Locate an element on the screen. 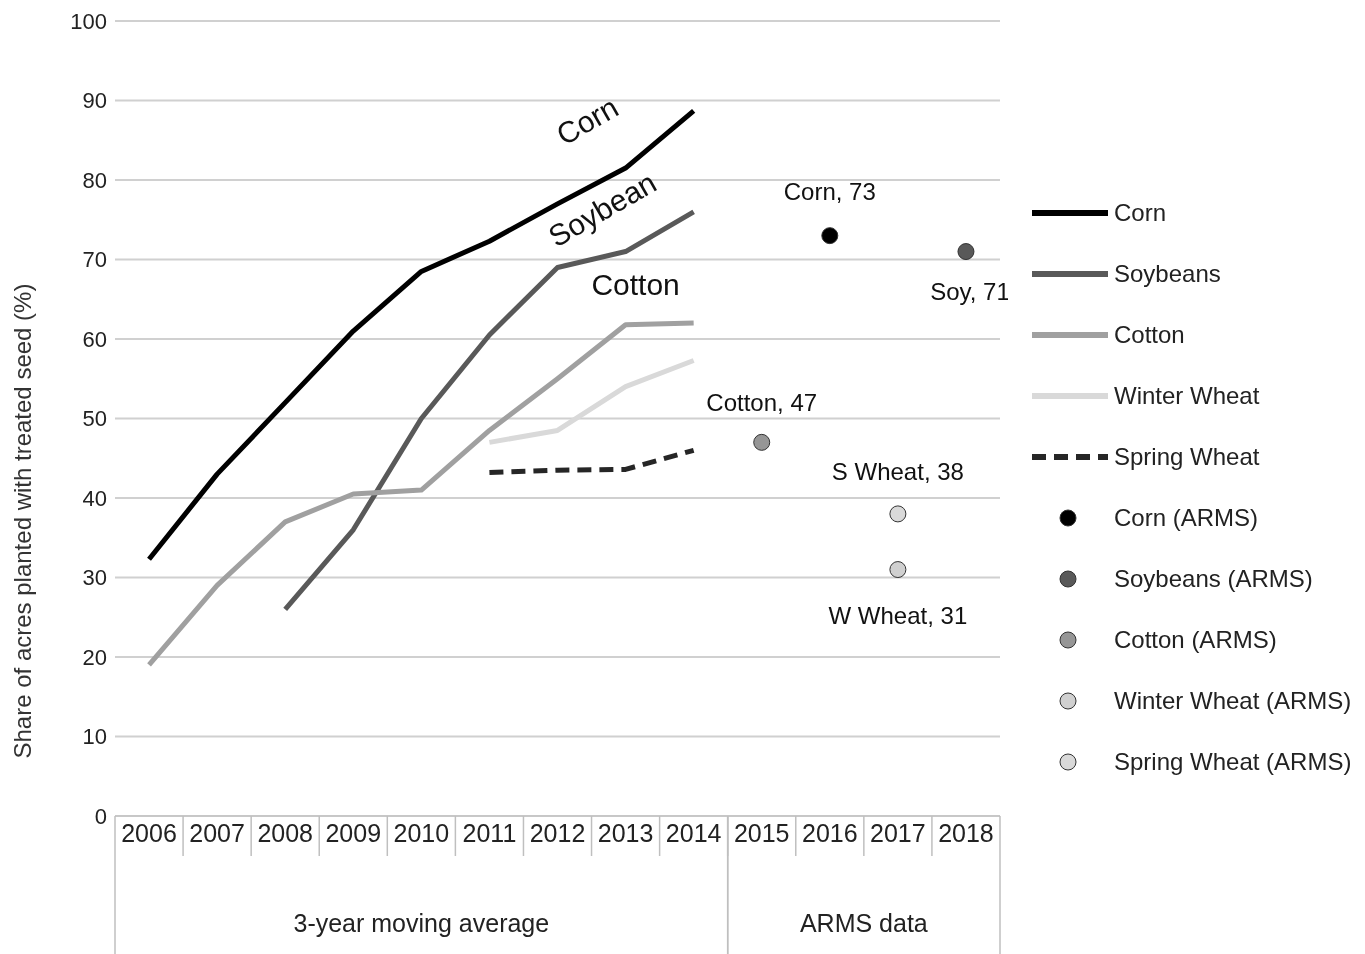 The height and width of the screenshot is (954, 1365). y-tick-label: 40 is located at coordinates (94, 498).